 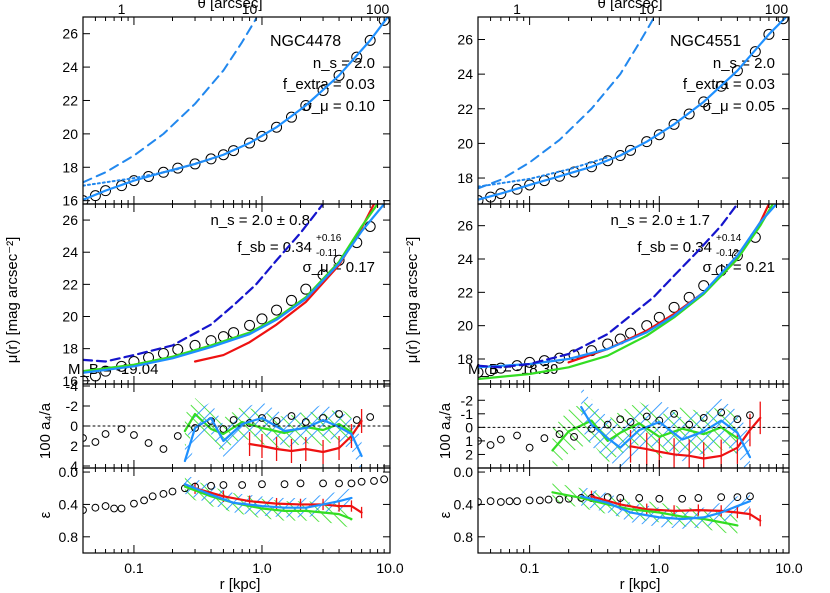 What do you see at coordinates (469, 441) in the screenshot?
I see `y-tick-label: 1` at bounding box center [469, 441].